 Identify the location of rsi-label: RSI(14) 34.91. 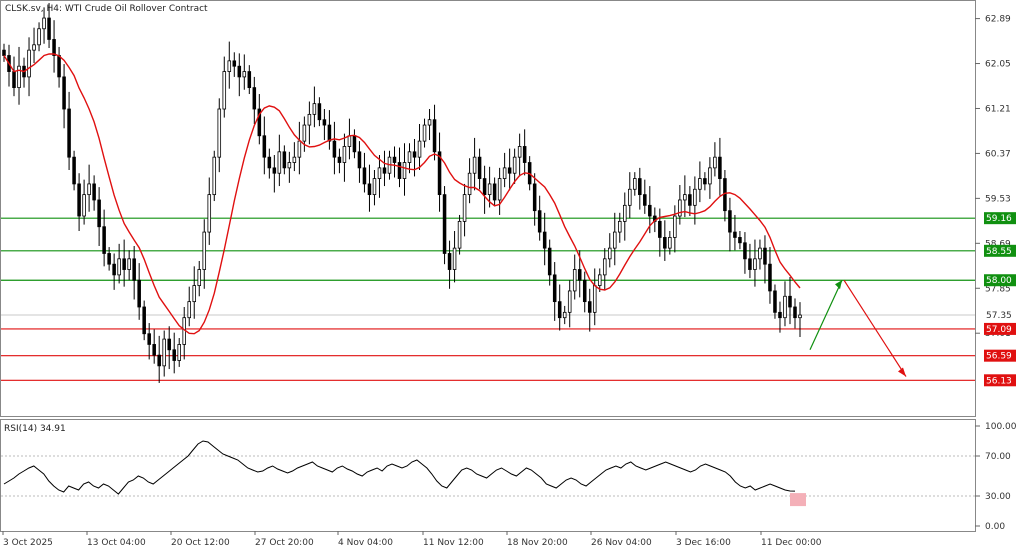
(35, 429).